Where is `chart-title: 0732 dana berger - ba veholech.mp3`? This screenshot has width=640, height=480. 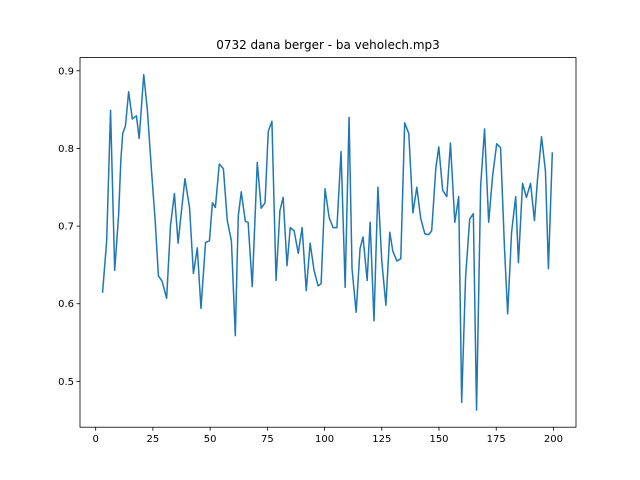
chart-title: 0732 dana berger - ba veholech.mp3 is located at coordinates (328, 45).